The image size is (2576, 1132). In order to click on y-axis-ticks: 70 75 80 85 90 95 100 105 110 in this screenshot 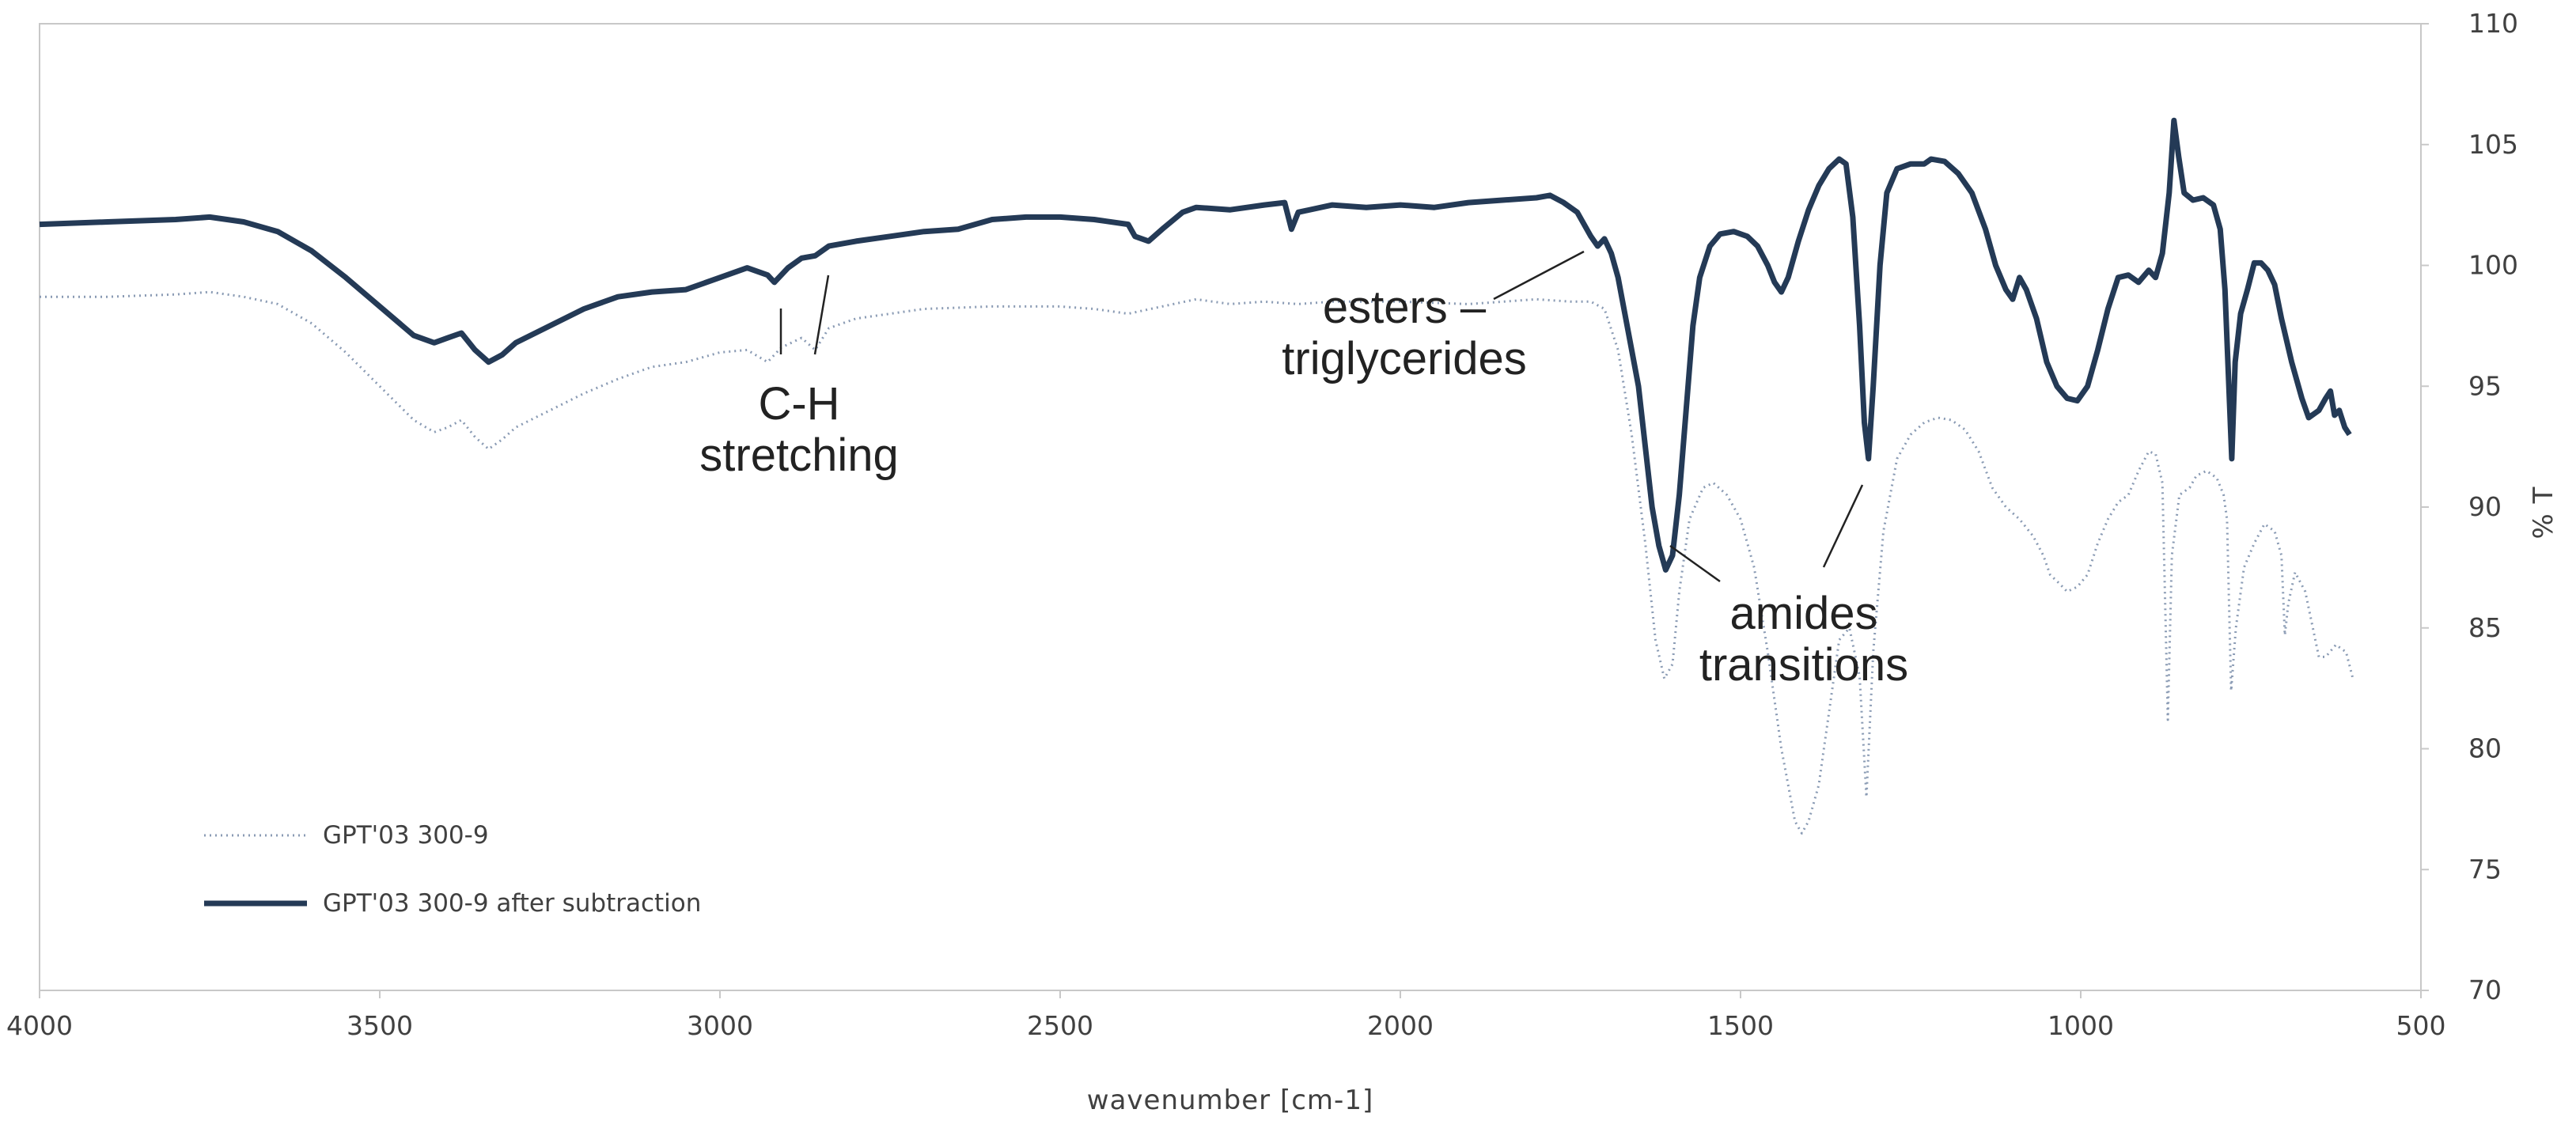, I will do `click(2469, 506)`.